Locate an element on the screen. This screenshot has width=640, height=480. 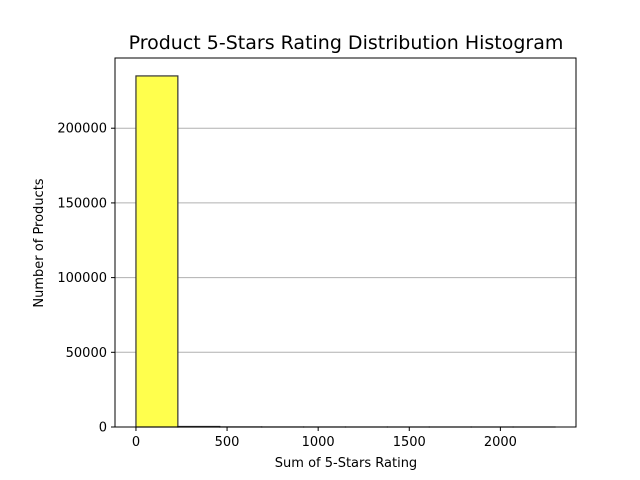
x-tick-label: 1000 is located at coordinates (318, 442).